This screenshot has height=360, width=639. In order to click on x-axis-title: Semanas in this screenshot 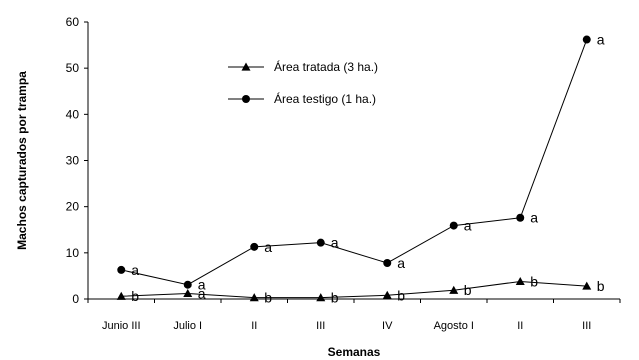, I will do `click(354, 352)`.